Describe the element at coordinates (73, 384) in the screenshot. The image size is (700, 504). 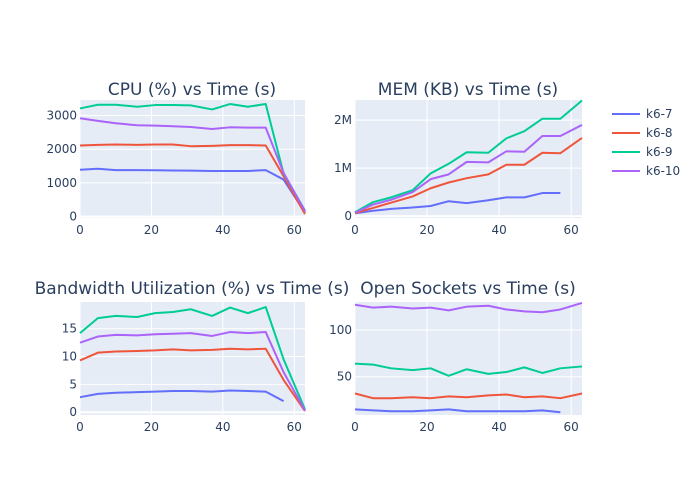
I see `y-tick-label: 5` at that location.